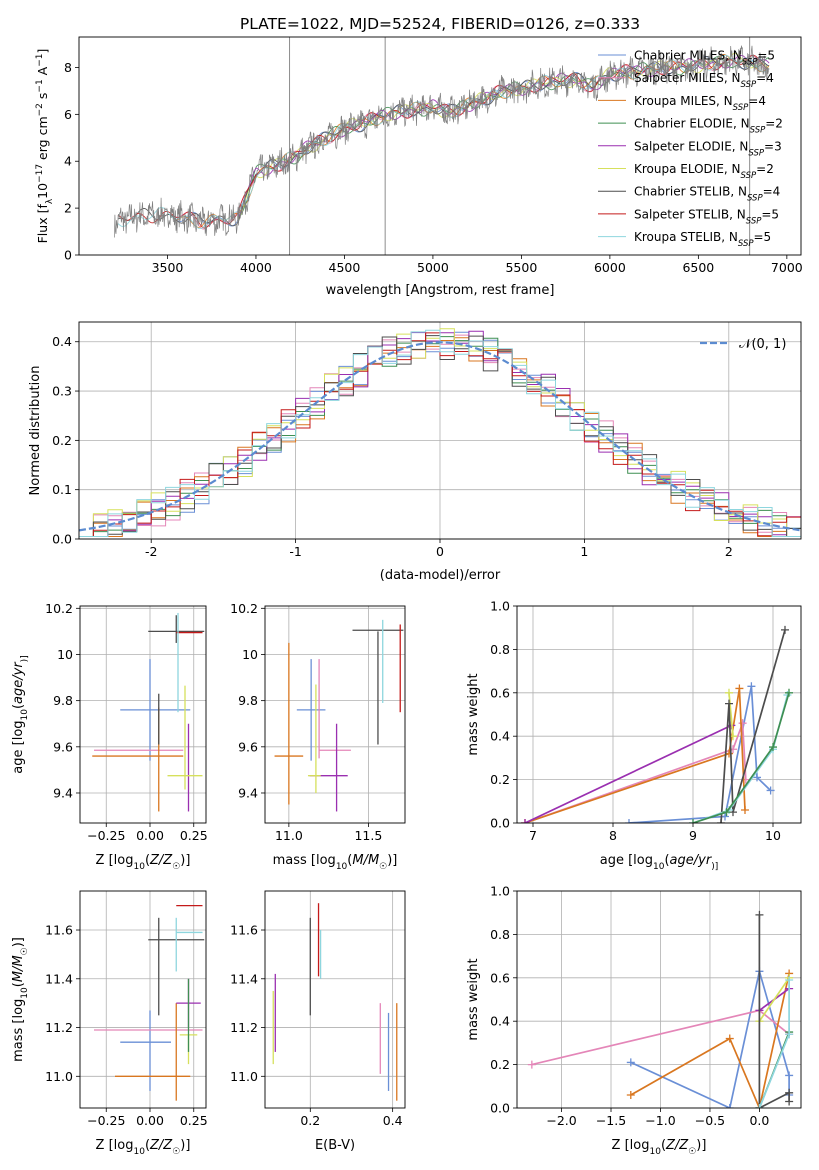  Describe the element at coordinates (440, 290) in the screenshot. I see `spectrum-xlabel: wavelength [Angstrom, rest frame]` at that location.